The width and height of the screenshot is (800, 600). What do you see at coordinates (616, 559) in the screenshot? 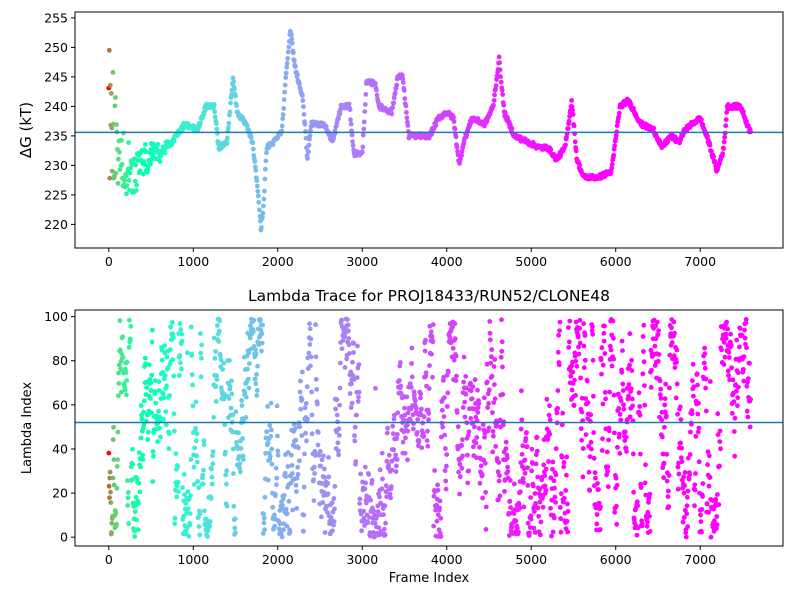
I see `x-tick-label: 6000` at bounding box center [616, 559].